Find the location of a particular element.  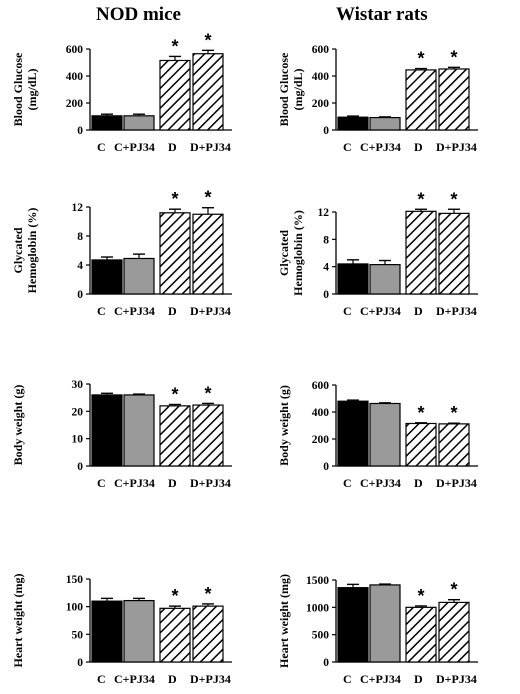

y-axis-label: Glycated is located at coordinates (284, 253).